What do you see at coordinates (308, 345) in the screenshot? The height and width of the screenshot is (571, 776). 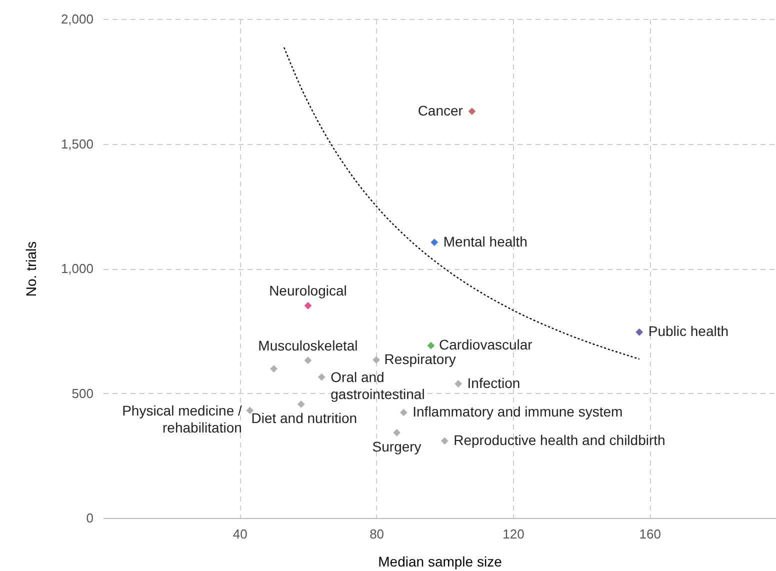 I see `annotation: Musculoskeletal` at bounding box center [308, 345].